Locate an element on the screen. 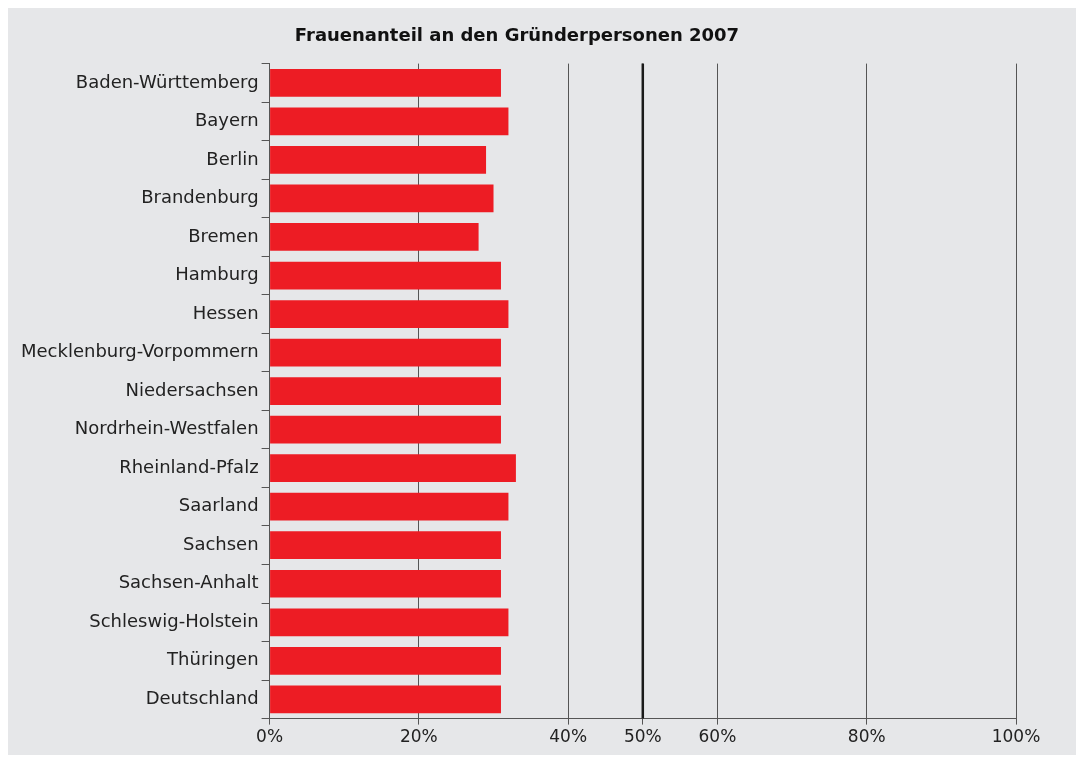  x-tick-label: 20% is located at coordinates (418, 736).